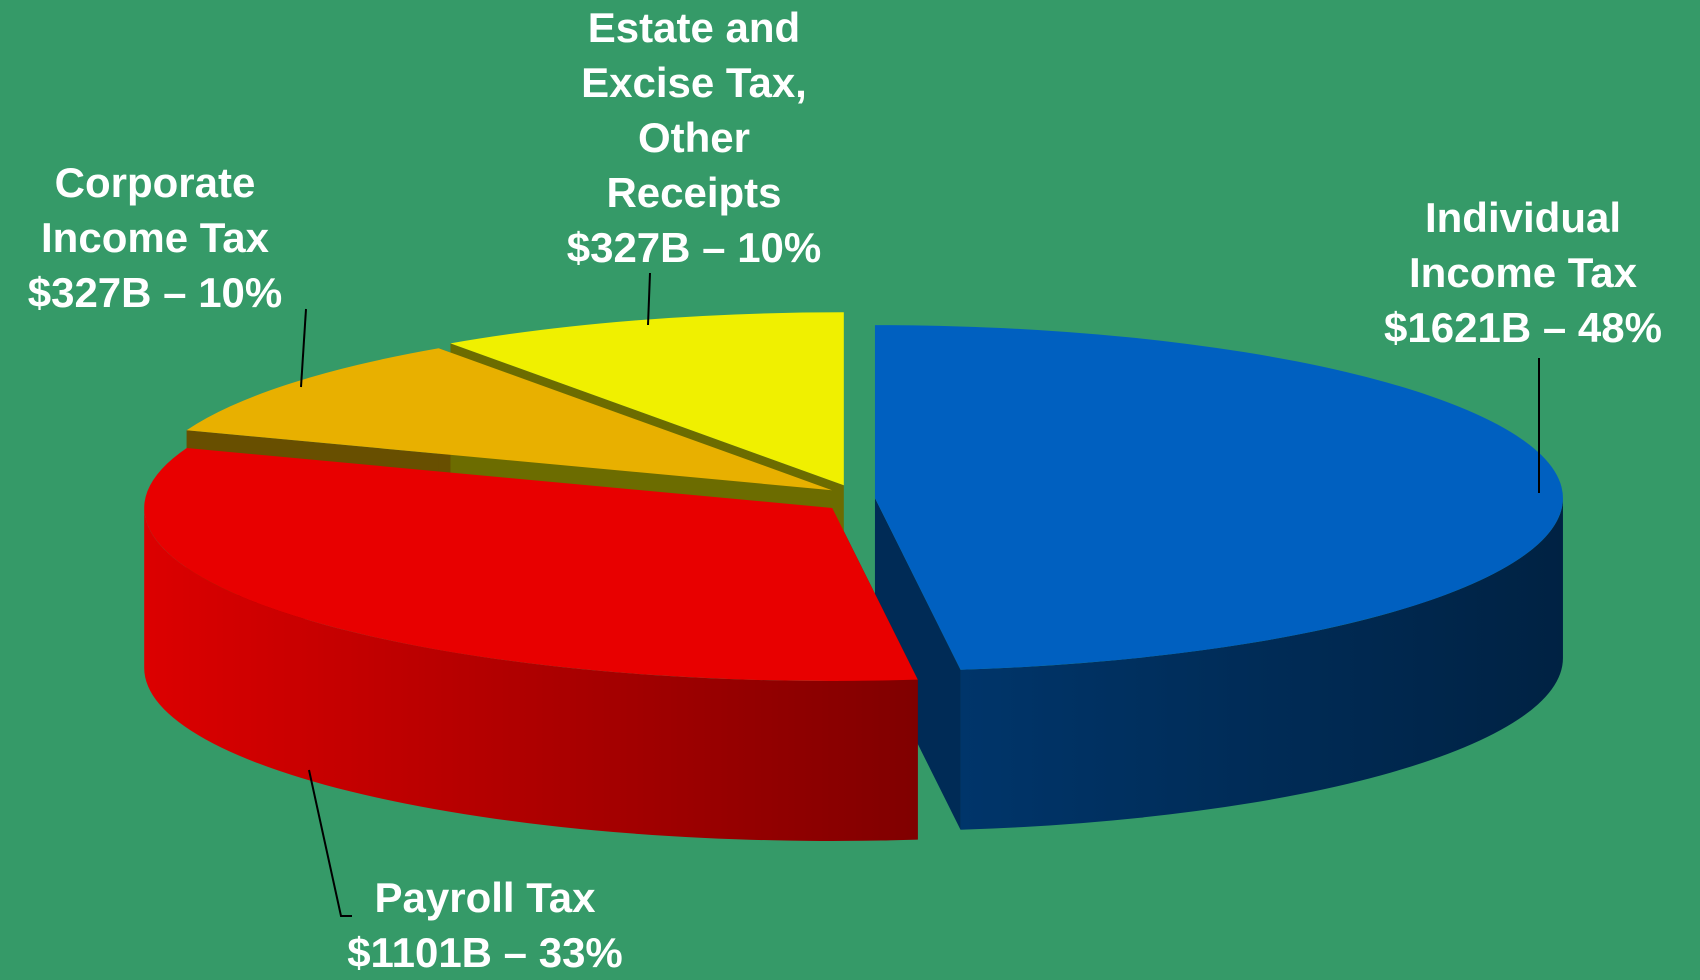 The image size is (1700, 980). What do you see at coordinates (155, 210) in the screenshot?
I see `category-label: Corporate Income Tax` at bounding box center [155, 210].